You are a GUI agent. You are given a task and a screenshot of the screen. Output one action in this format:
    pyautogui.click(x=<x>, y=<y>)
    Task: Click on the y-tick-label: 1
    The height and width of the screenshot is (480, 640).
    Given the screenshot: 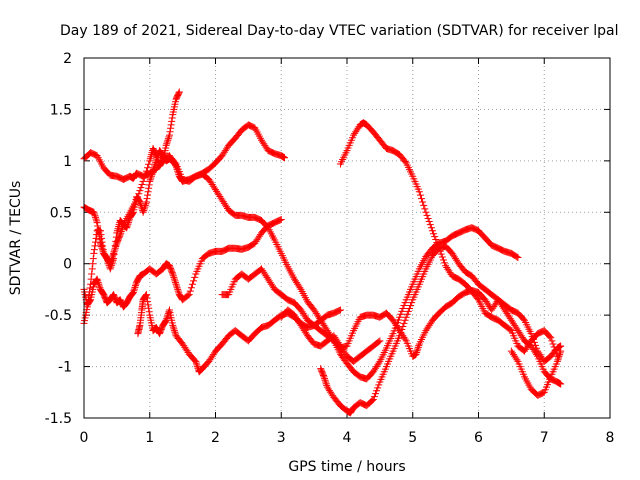 What is the action you would take?
    pyautogui.click(x=67, y=162)
    